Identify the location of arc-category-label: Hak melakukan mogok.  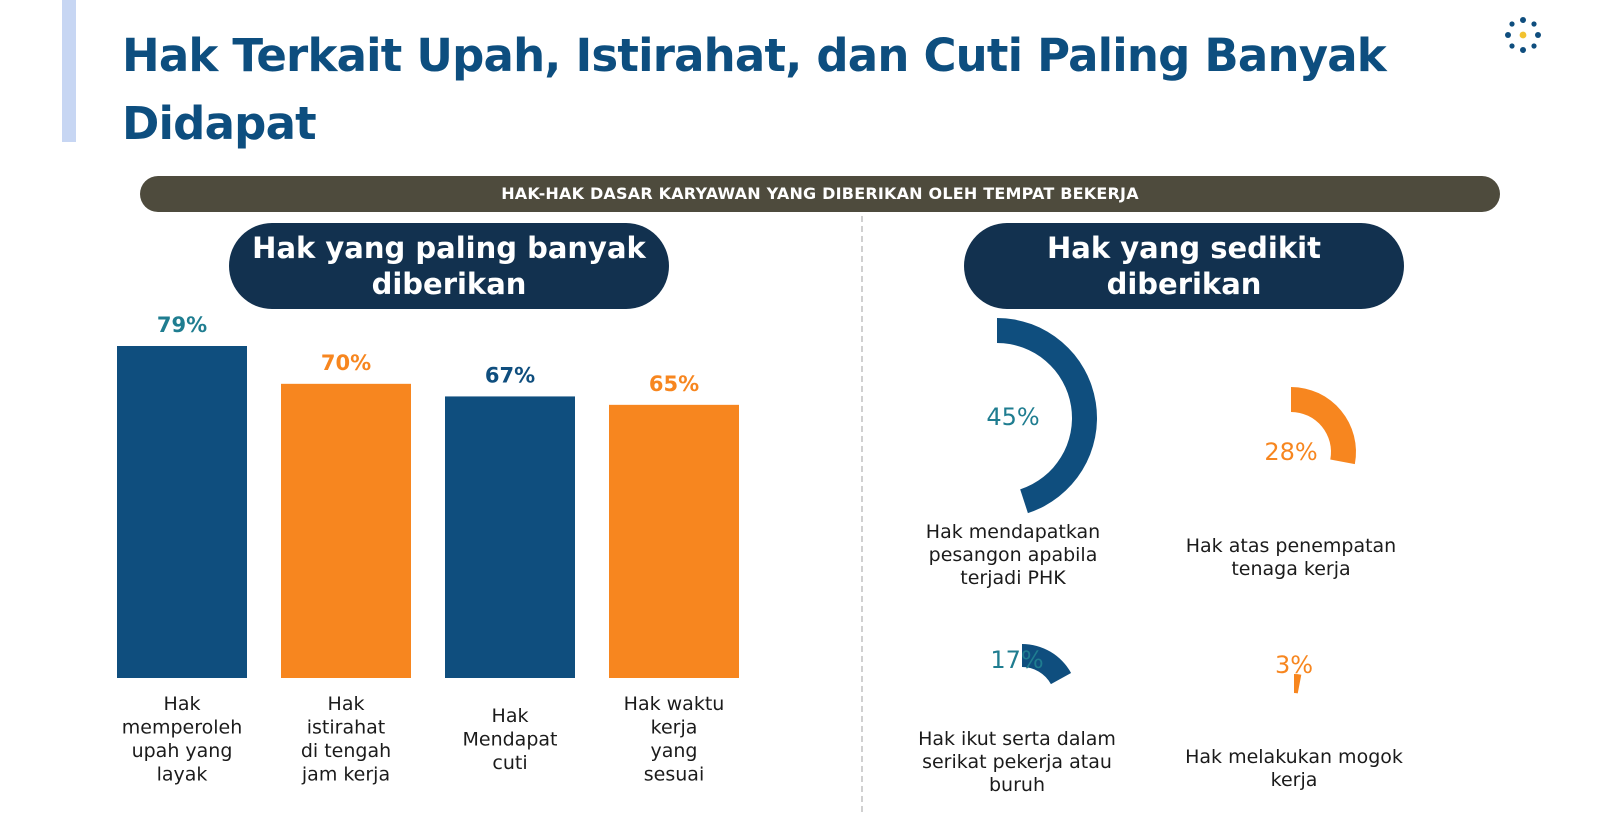
(1294, 757).